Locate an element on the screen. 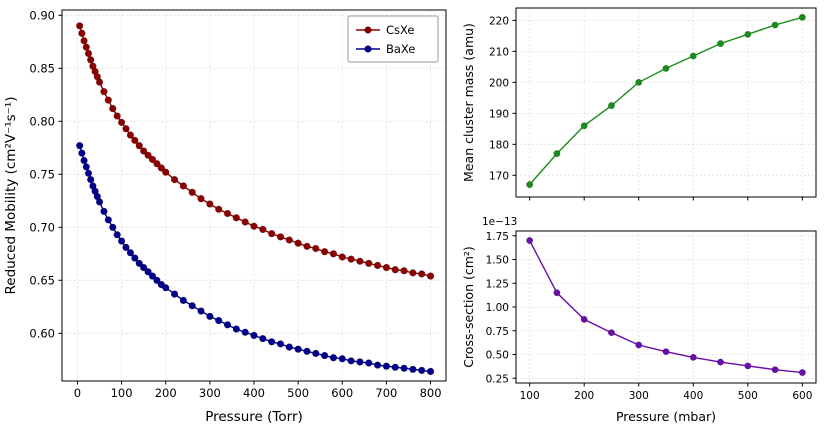 The image size is (830, 429). tick-marks is located at coordinates (657, 311).